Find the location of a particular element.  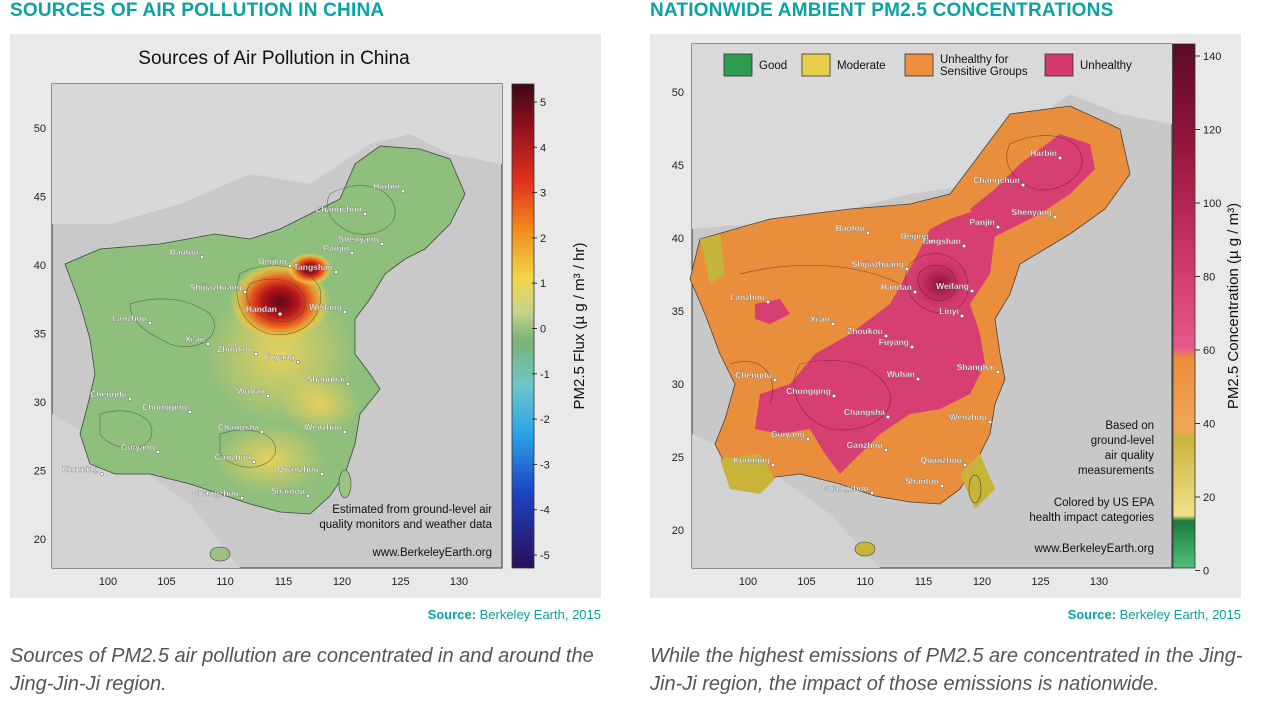

city-label: Changsha is located at coordinates (864, 412).